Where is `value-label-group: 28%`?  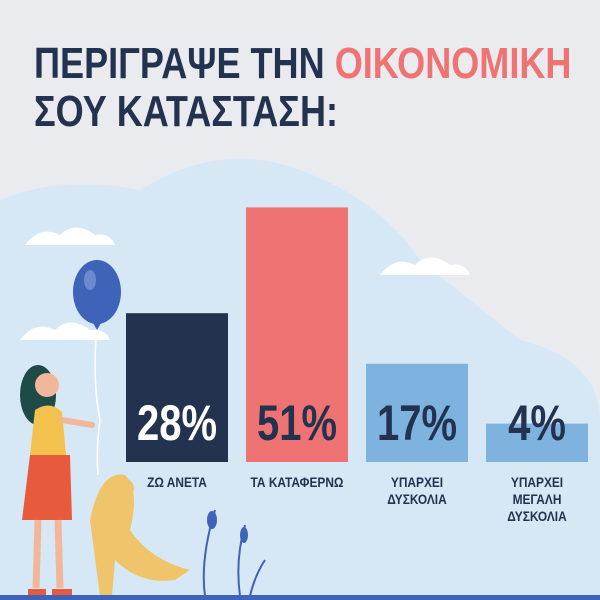
value-label-group: 28% is located at coordinates (177, 423).